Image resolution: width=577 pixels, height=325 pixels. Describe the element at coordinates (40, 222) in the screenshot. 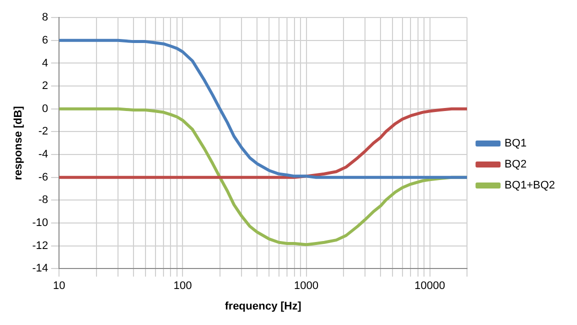

I see `y-tick-label: -10` at that location.